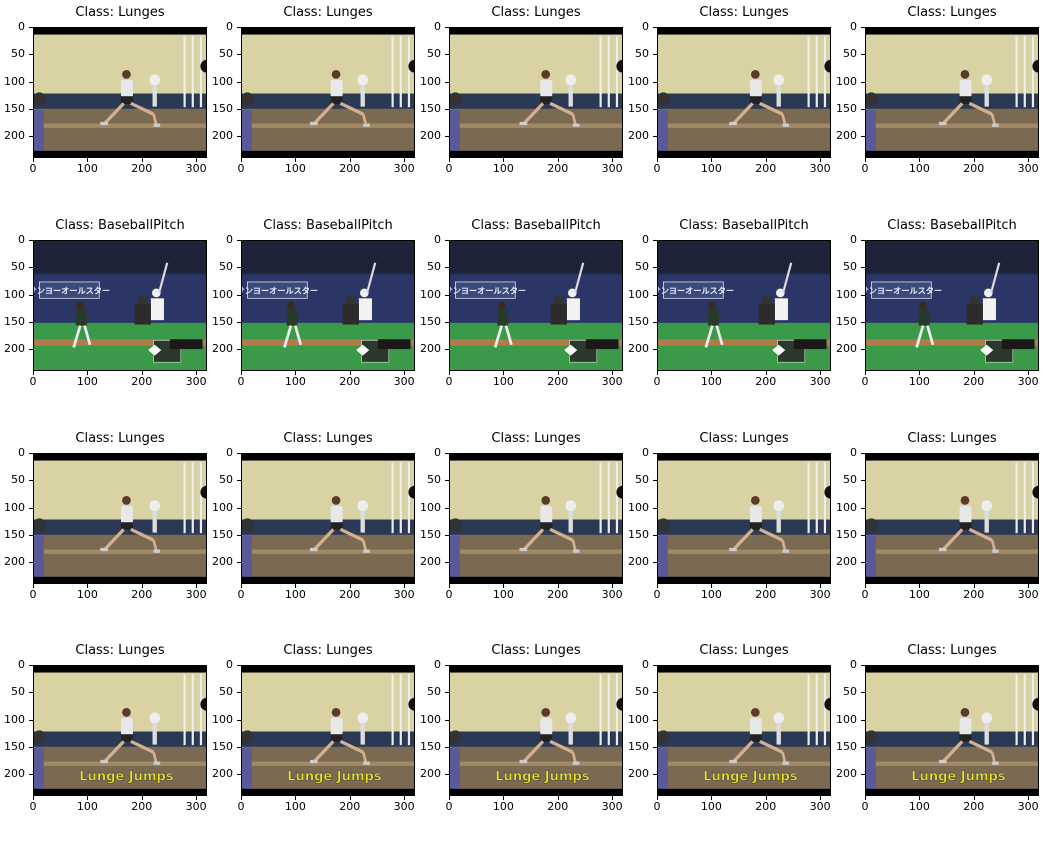 The image size is (1048, 843). What do you see at coordinates (744, 305) in the screenshot?
I see `video-frame-image: サンヨーオールスター` at bounding box center [744, 305].